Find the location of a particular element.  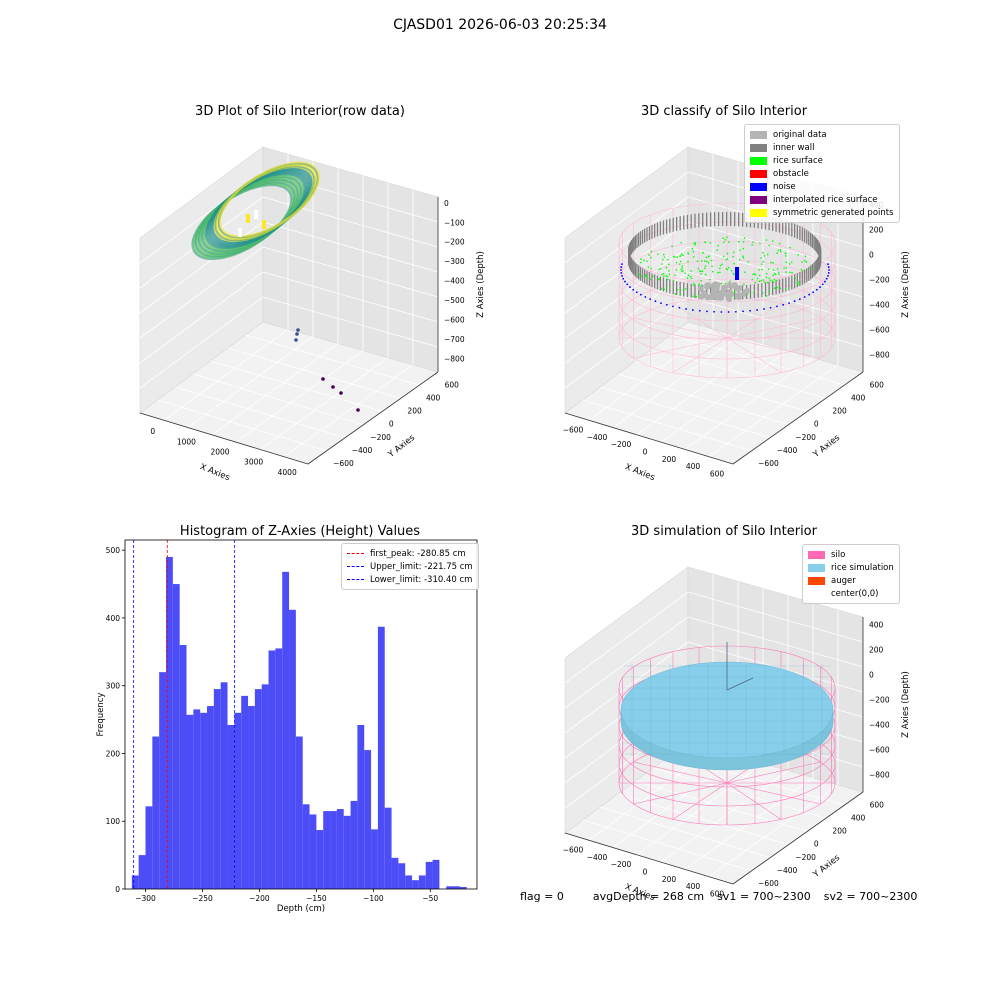

histogram-x-tick-label: −300 is located at coordinates (145, 898).